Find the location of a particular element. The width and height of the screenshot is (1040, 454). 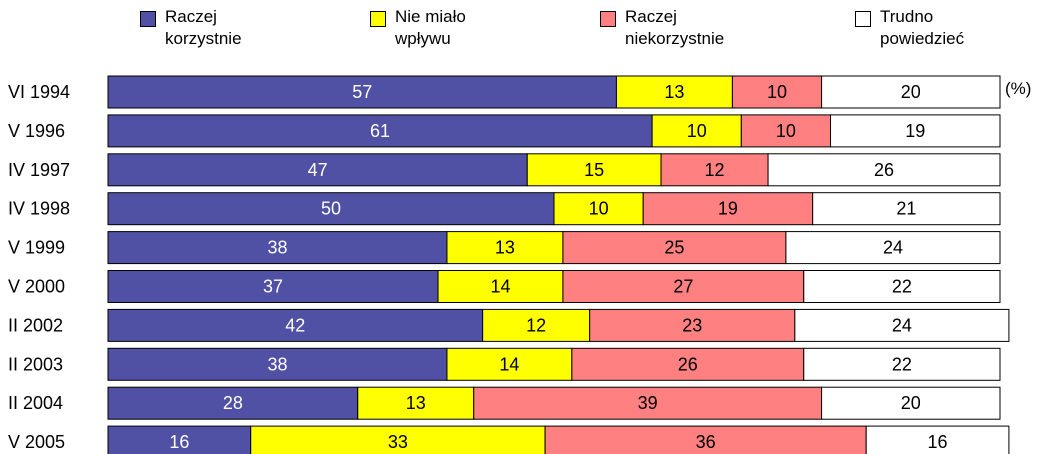

data-label: 61 is located at coordinates (380, 131).